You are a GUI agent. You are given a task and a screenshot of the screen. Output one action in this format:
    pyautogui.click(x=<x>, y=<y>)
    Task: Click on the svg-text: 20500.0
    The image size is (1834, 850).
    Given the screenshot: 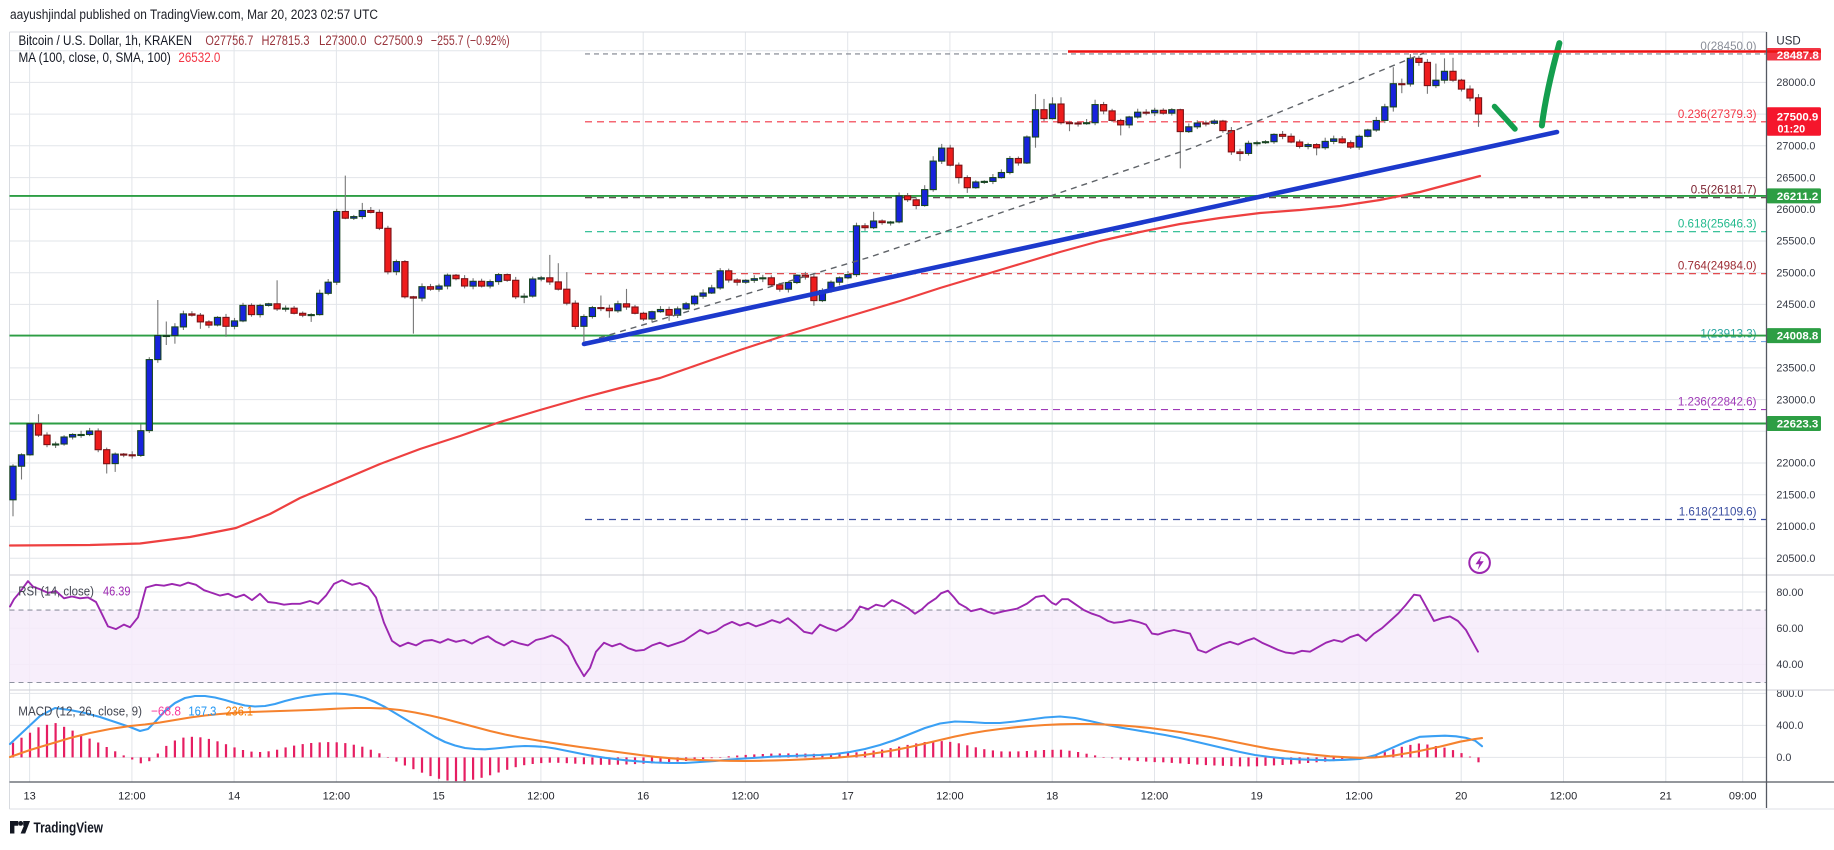 What is the action you would take?
    pyautogui.click(x=1795, y=559)
    